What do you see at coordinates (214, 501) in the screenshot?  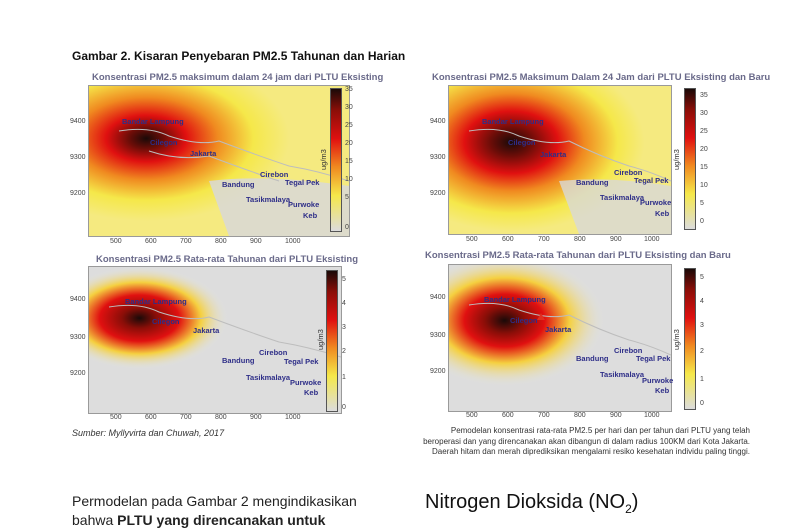 I see `body-line-1: Permodelan pada Gambar 2 mengindikasikan` at bounding box center [214, 501].